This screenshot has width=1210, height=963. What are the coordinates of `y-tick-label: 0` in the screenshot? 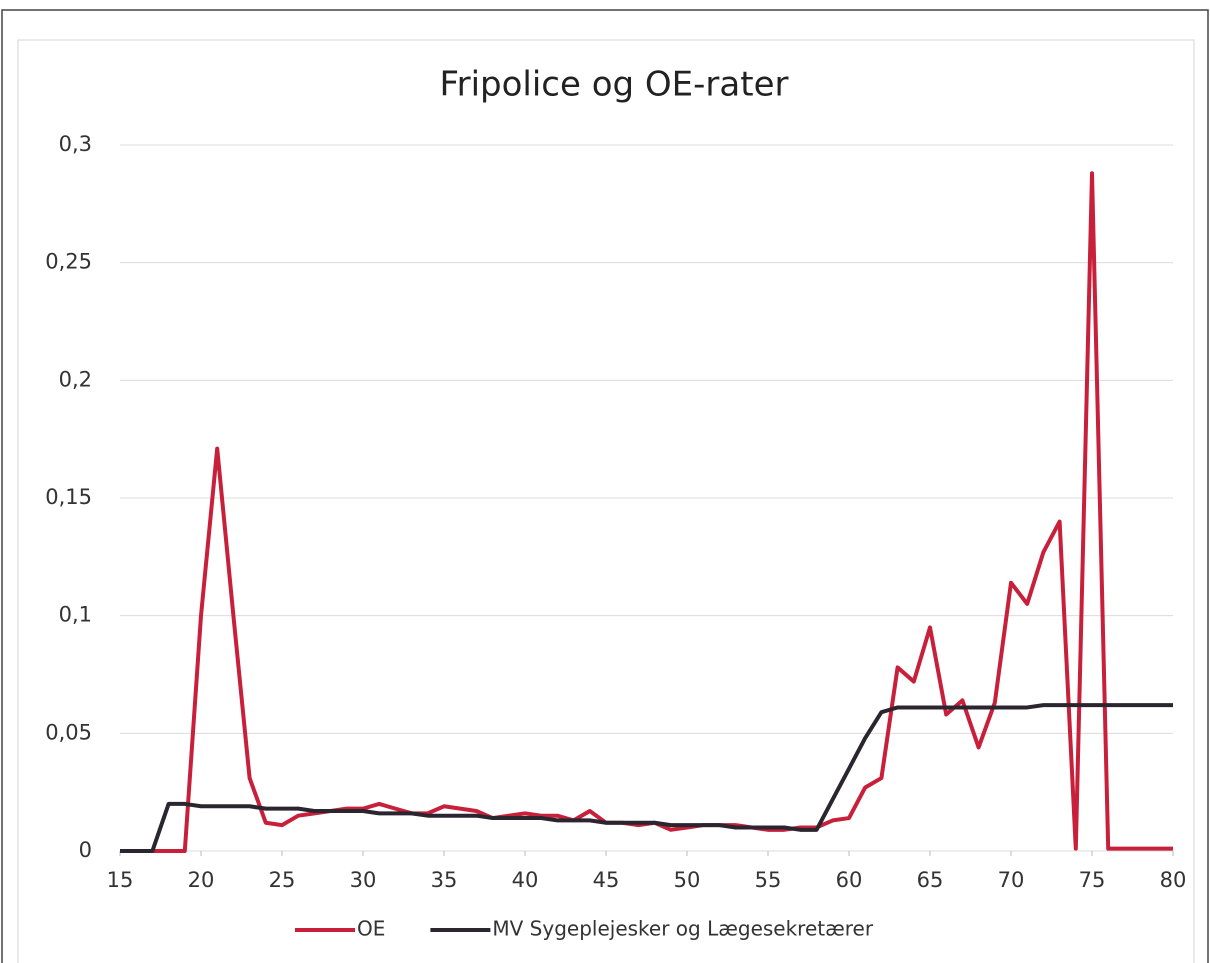 It's located at (85, 850).